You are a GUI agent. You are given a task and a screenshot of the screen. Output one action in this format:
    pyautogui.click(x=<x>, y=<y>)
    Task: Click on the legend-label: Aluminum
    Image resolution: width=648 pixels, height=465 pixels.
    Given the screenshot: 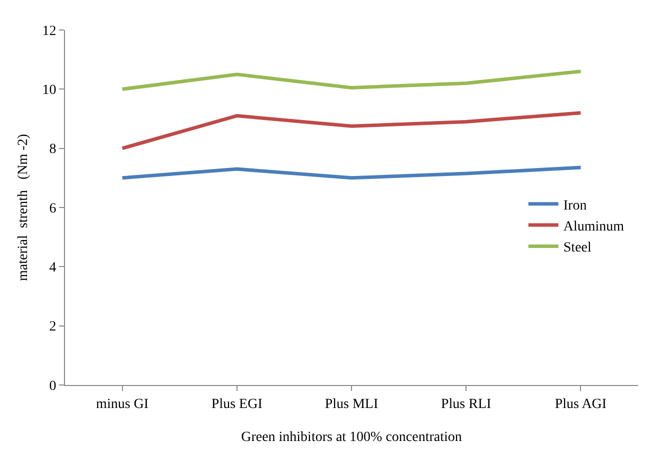 What is the action you would take?
    pyautogui.click(x=593, y=227)
    